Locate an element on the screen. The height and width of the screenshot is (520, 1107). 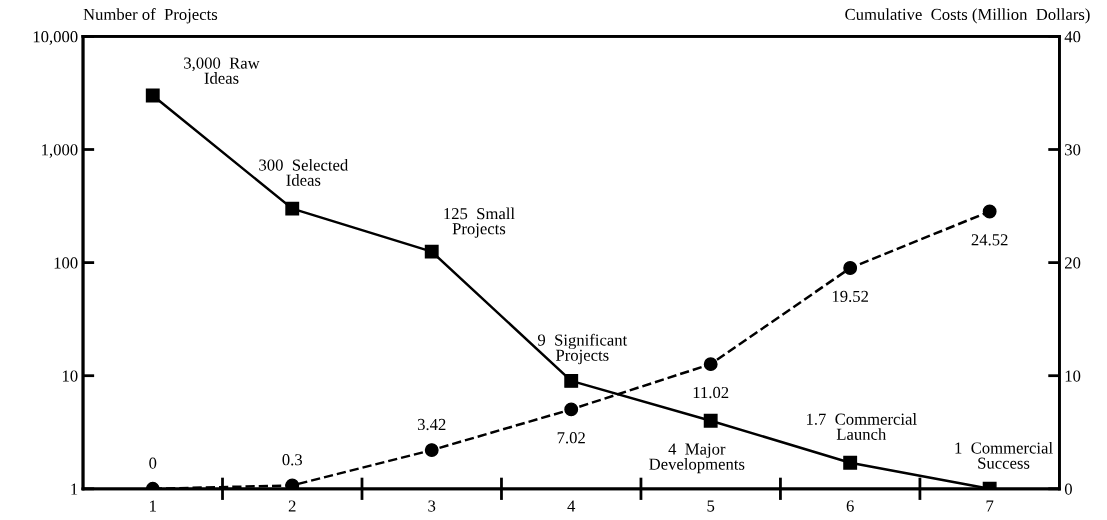
y2-axis-title: Cumulative Costs (Million Dollars) is located at coordinates (967, 16).